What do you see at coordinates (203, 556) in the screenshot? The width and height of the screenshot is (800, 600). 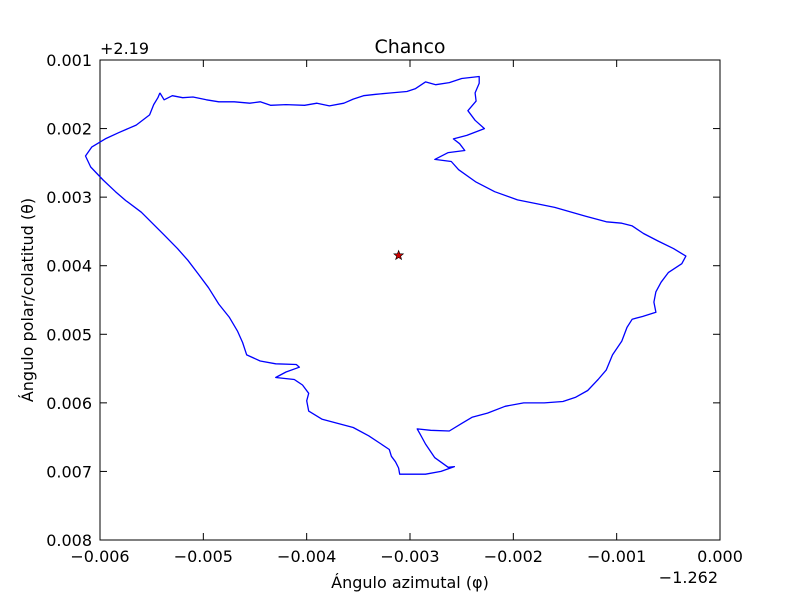 I see `x-tick-label: −0.005` at bounding box center [203, 556].